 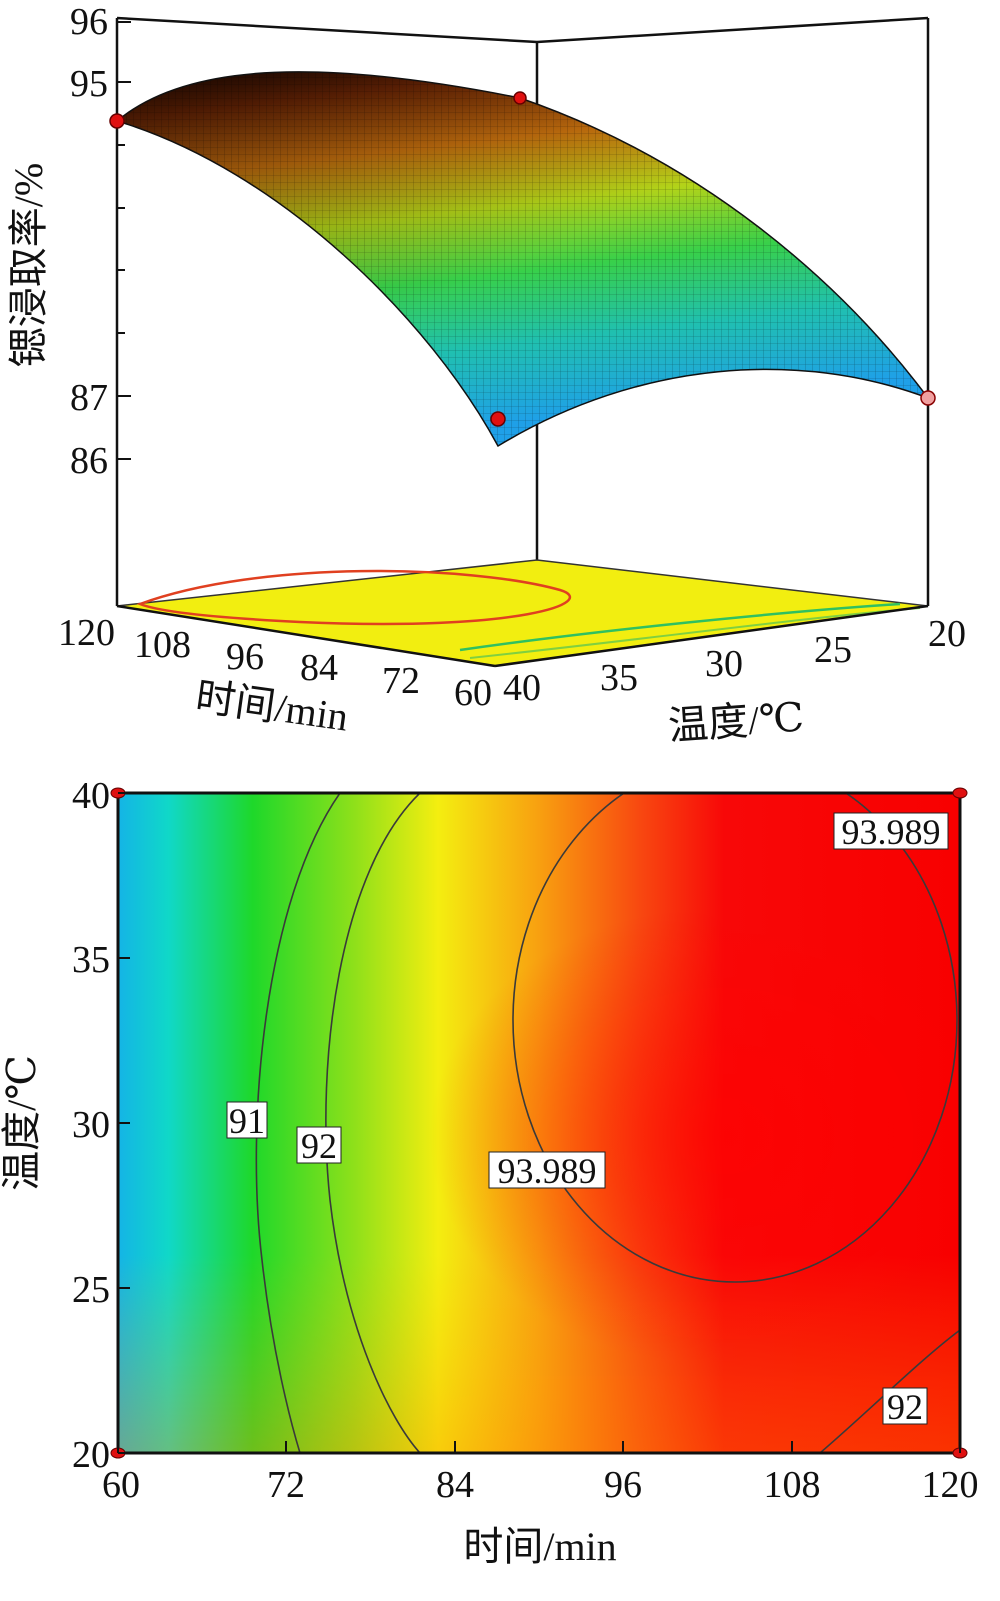 I want to click on z-axis: 96 95 87 86 锶浸取率/%, so click(x=68, y=241).